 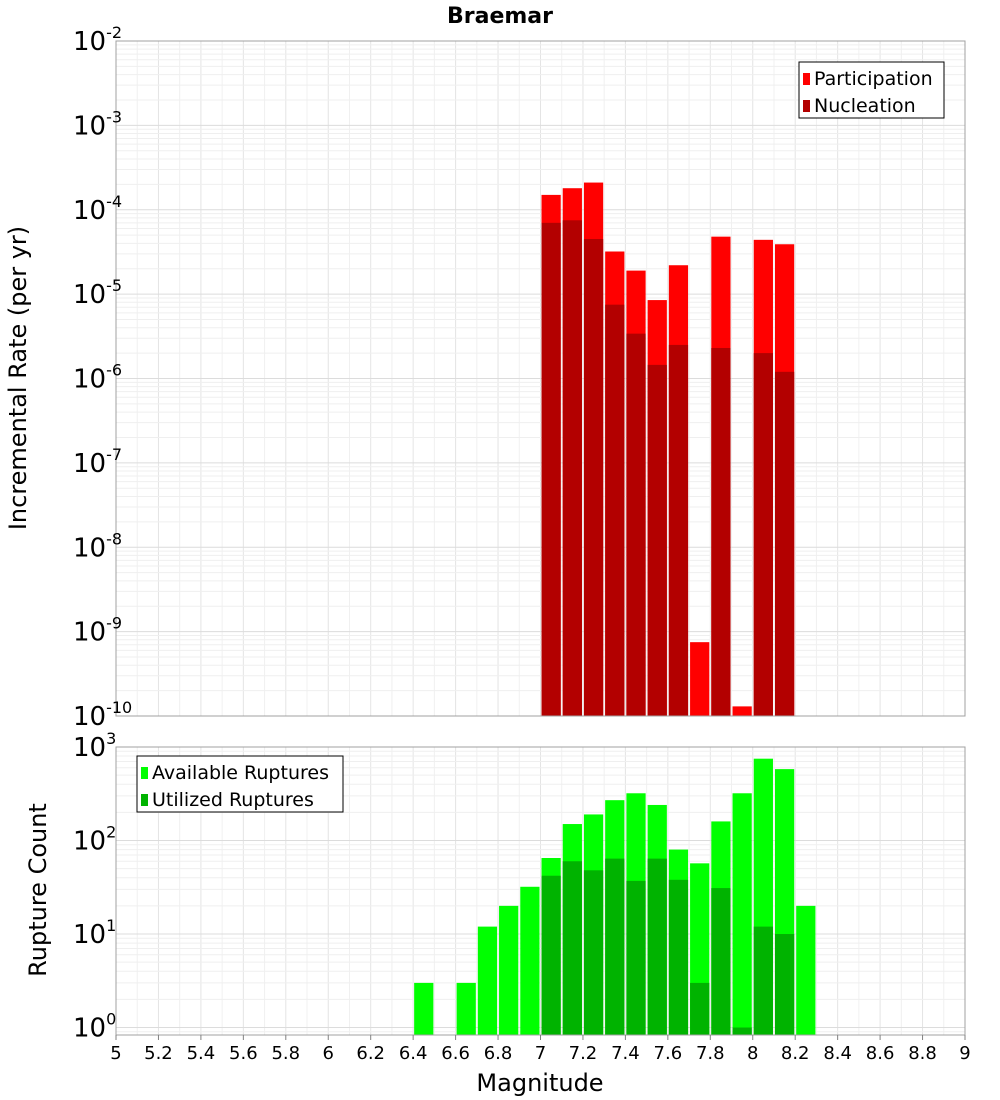 What do you see at coordinates (837, 1053) in the screenshot?
I see `x-tick-label: 8.4` at bounding box center [837, 1053].